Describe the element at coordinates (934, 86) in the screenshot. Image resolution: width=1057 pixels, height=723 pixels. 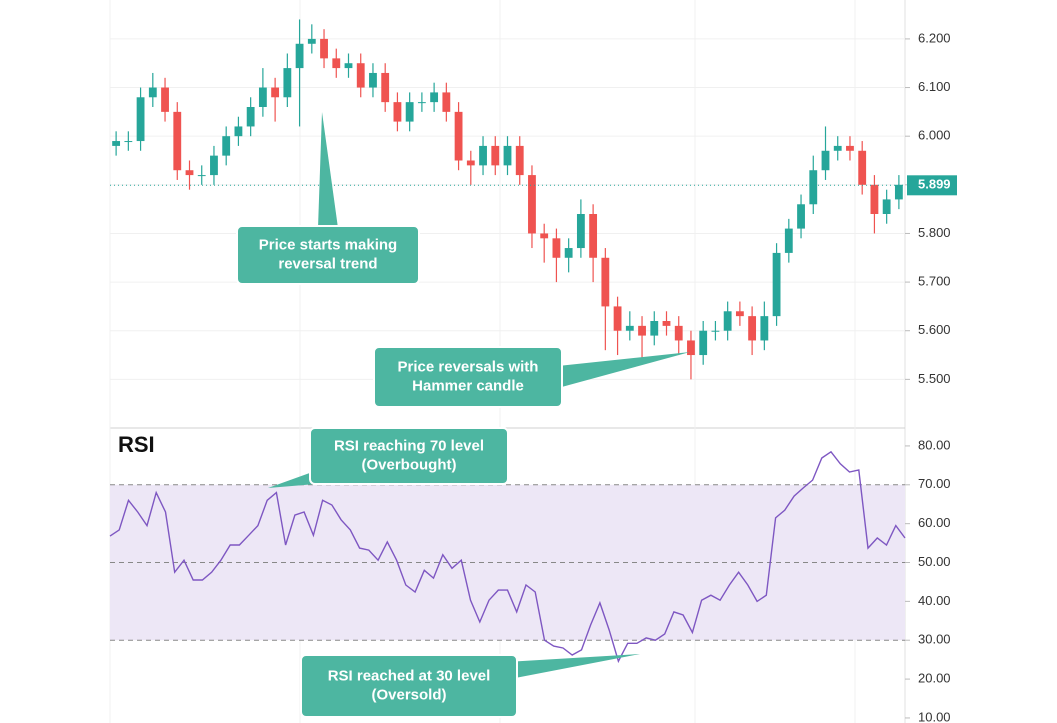
I see `y-tick-label: 6.100` at that location.